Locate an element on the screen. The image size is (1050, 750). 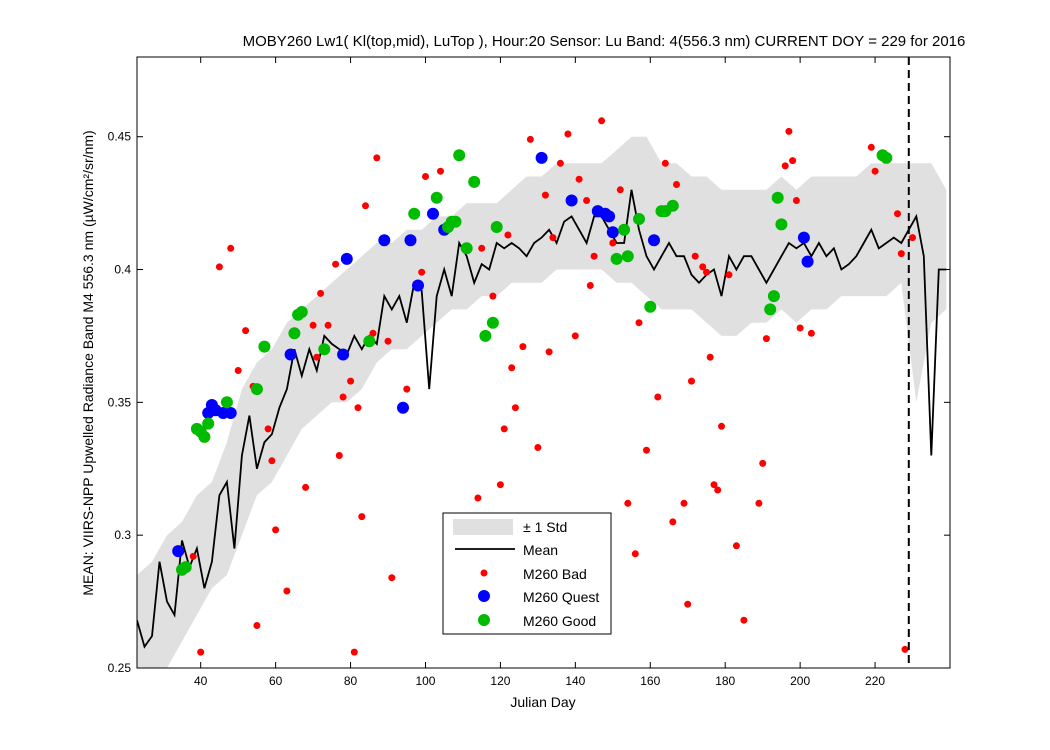
y-tick-label: 0.35 is located at coordinates (120, 402).